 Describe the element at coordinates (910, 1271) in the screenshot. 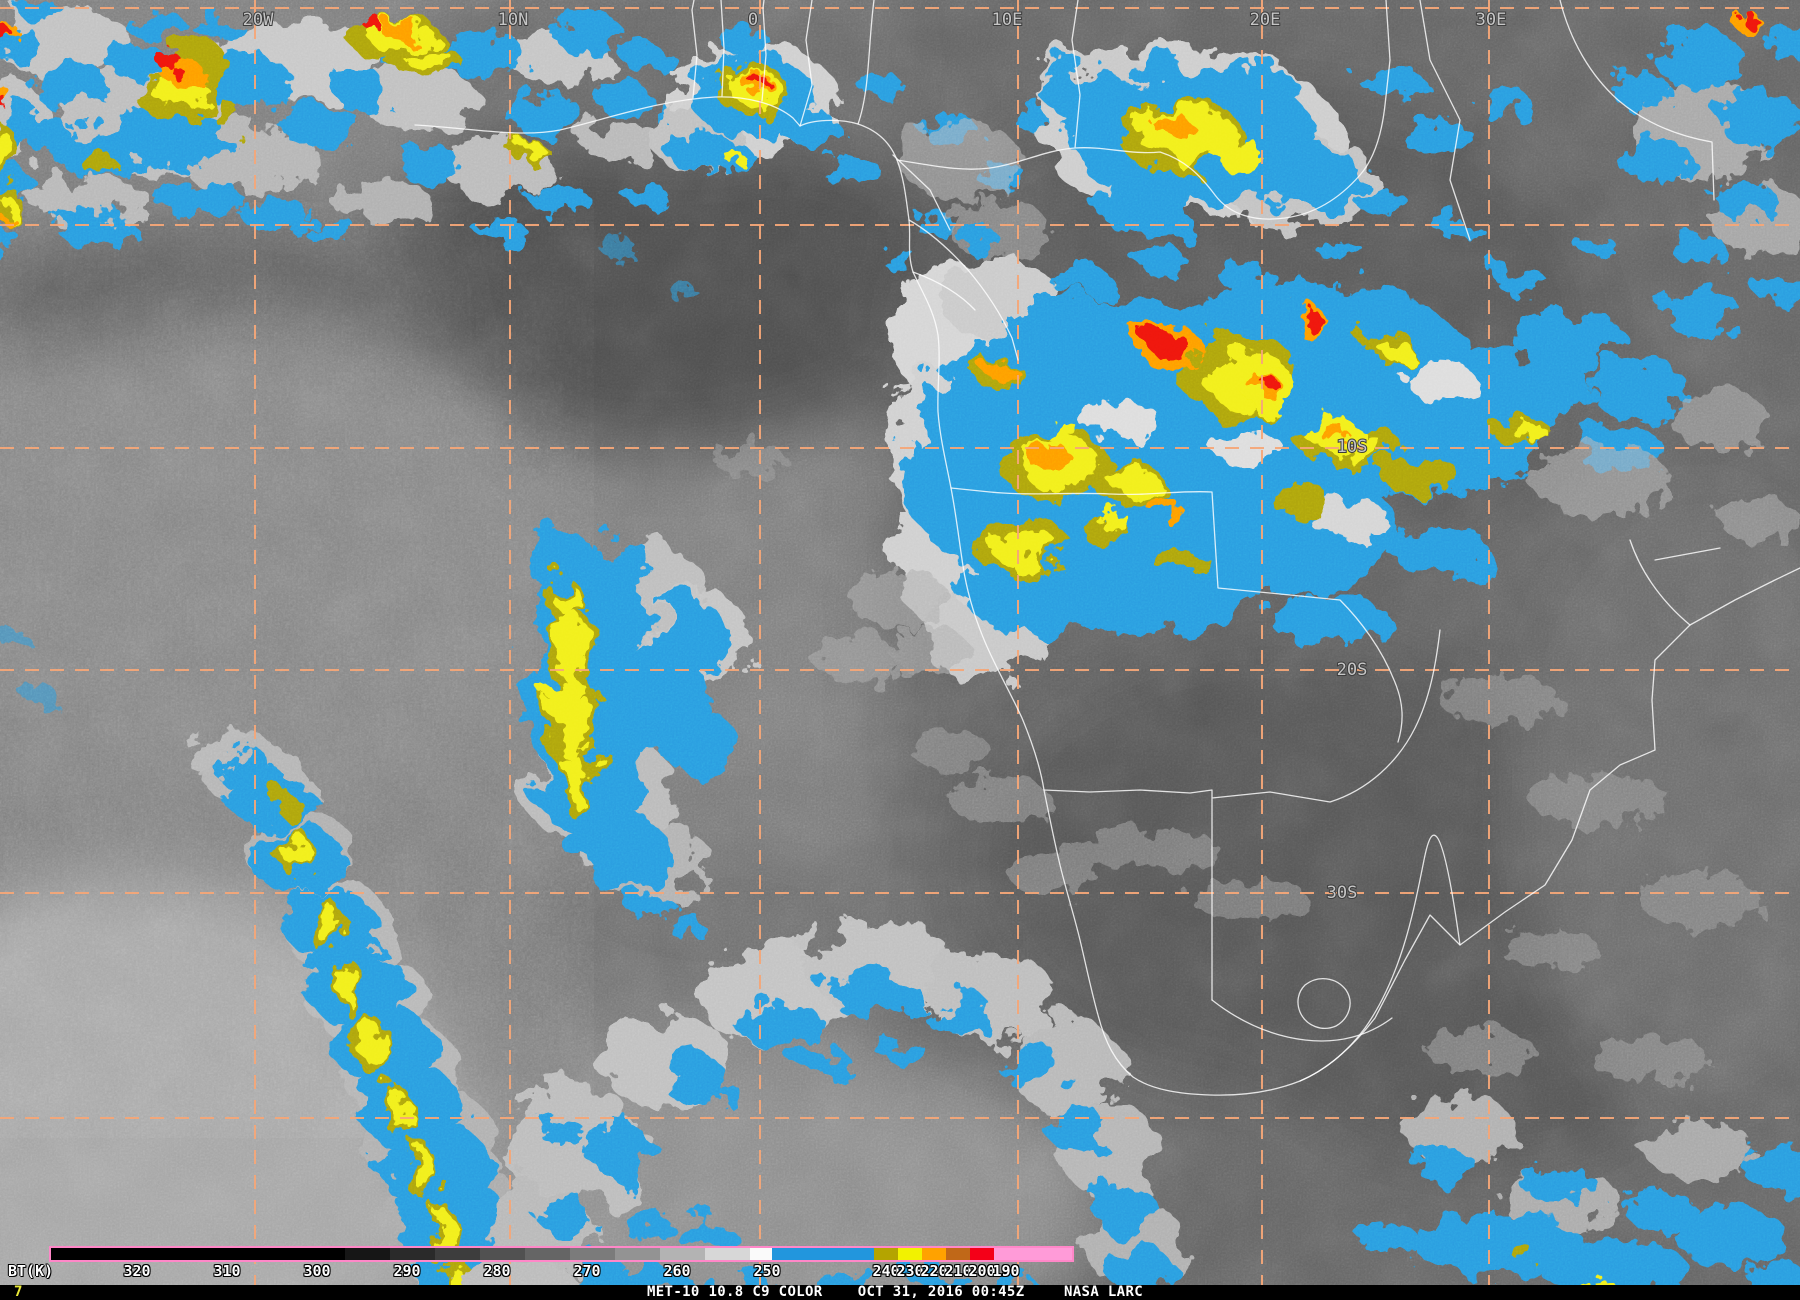

I see `colorbar-tick: 230` at that location.